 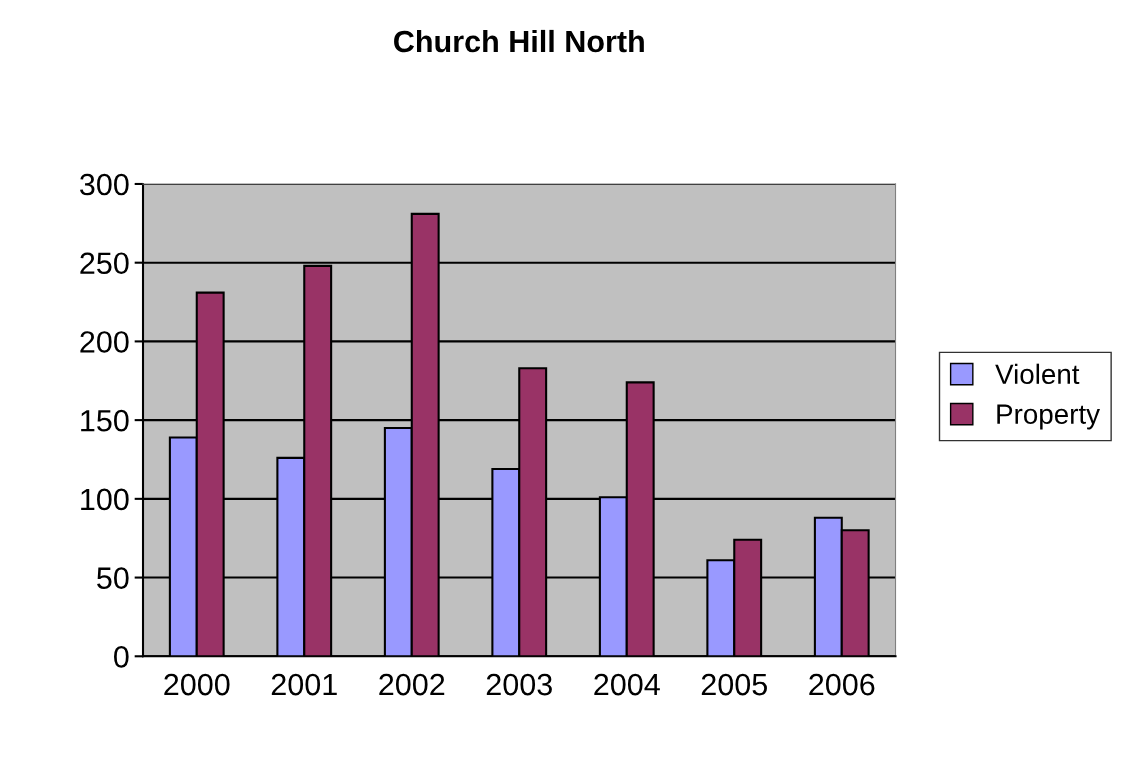 What do you see at coordinates (304, 684) in the screenshot?
I see `x-tick-label: 2001` at bounding box center [304, 684].